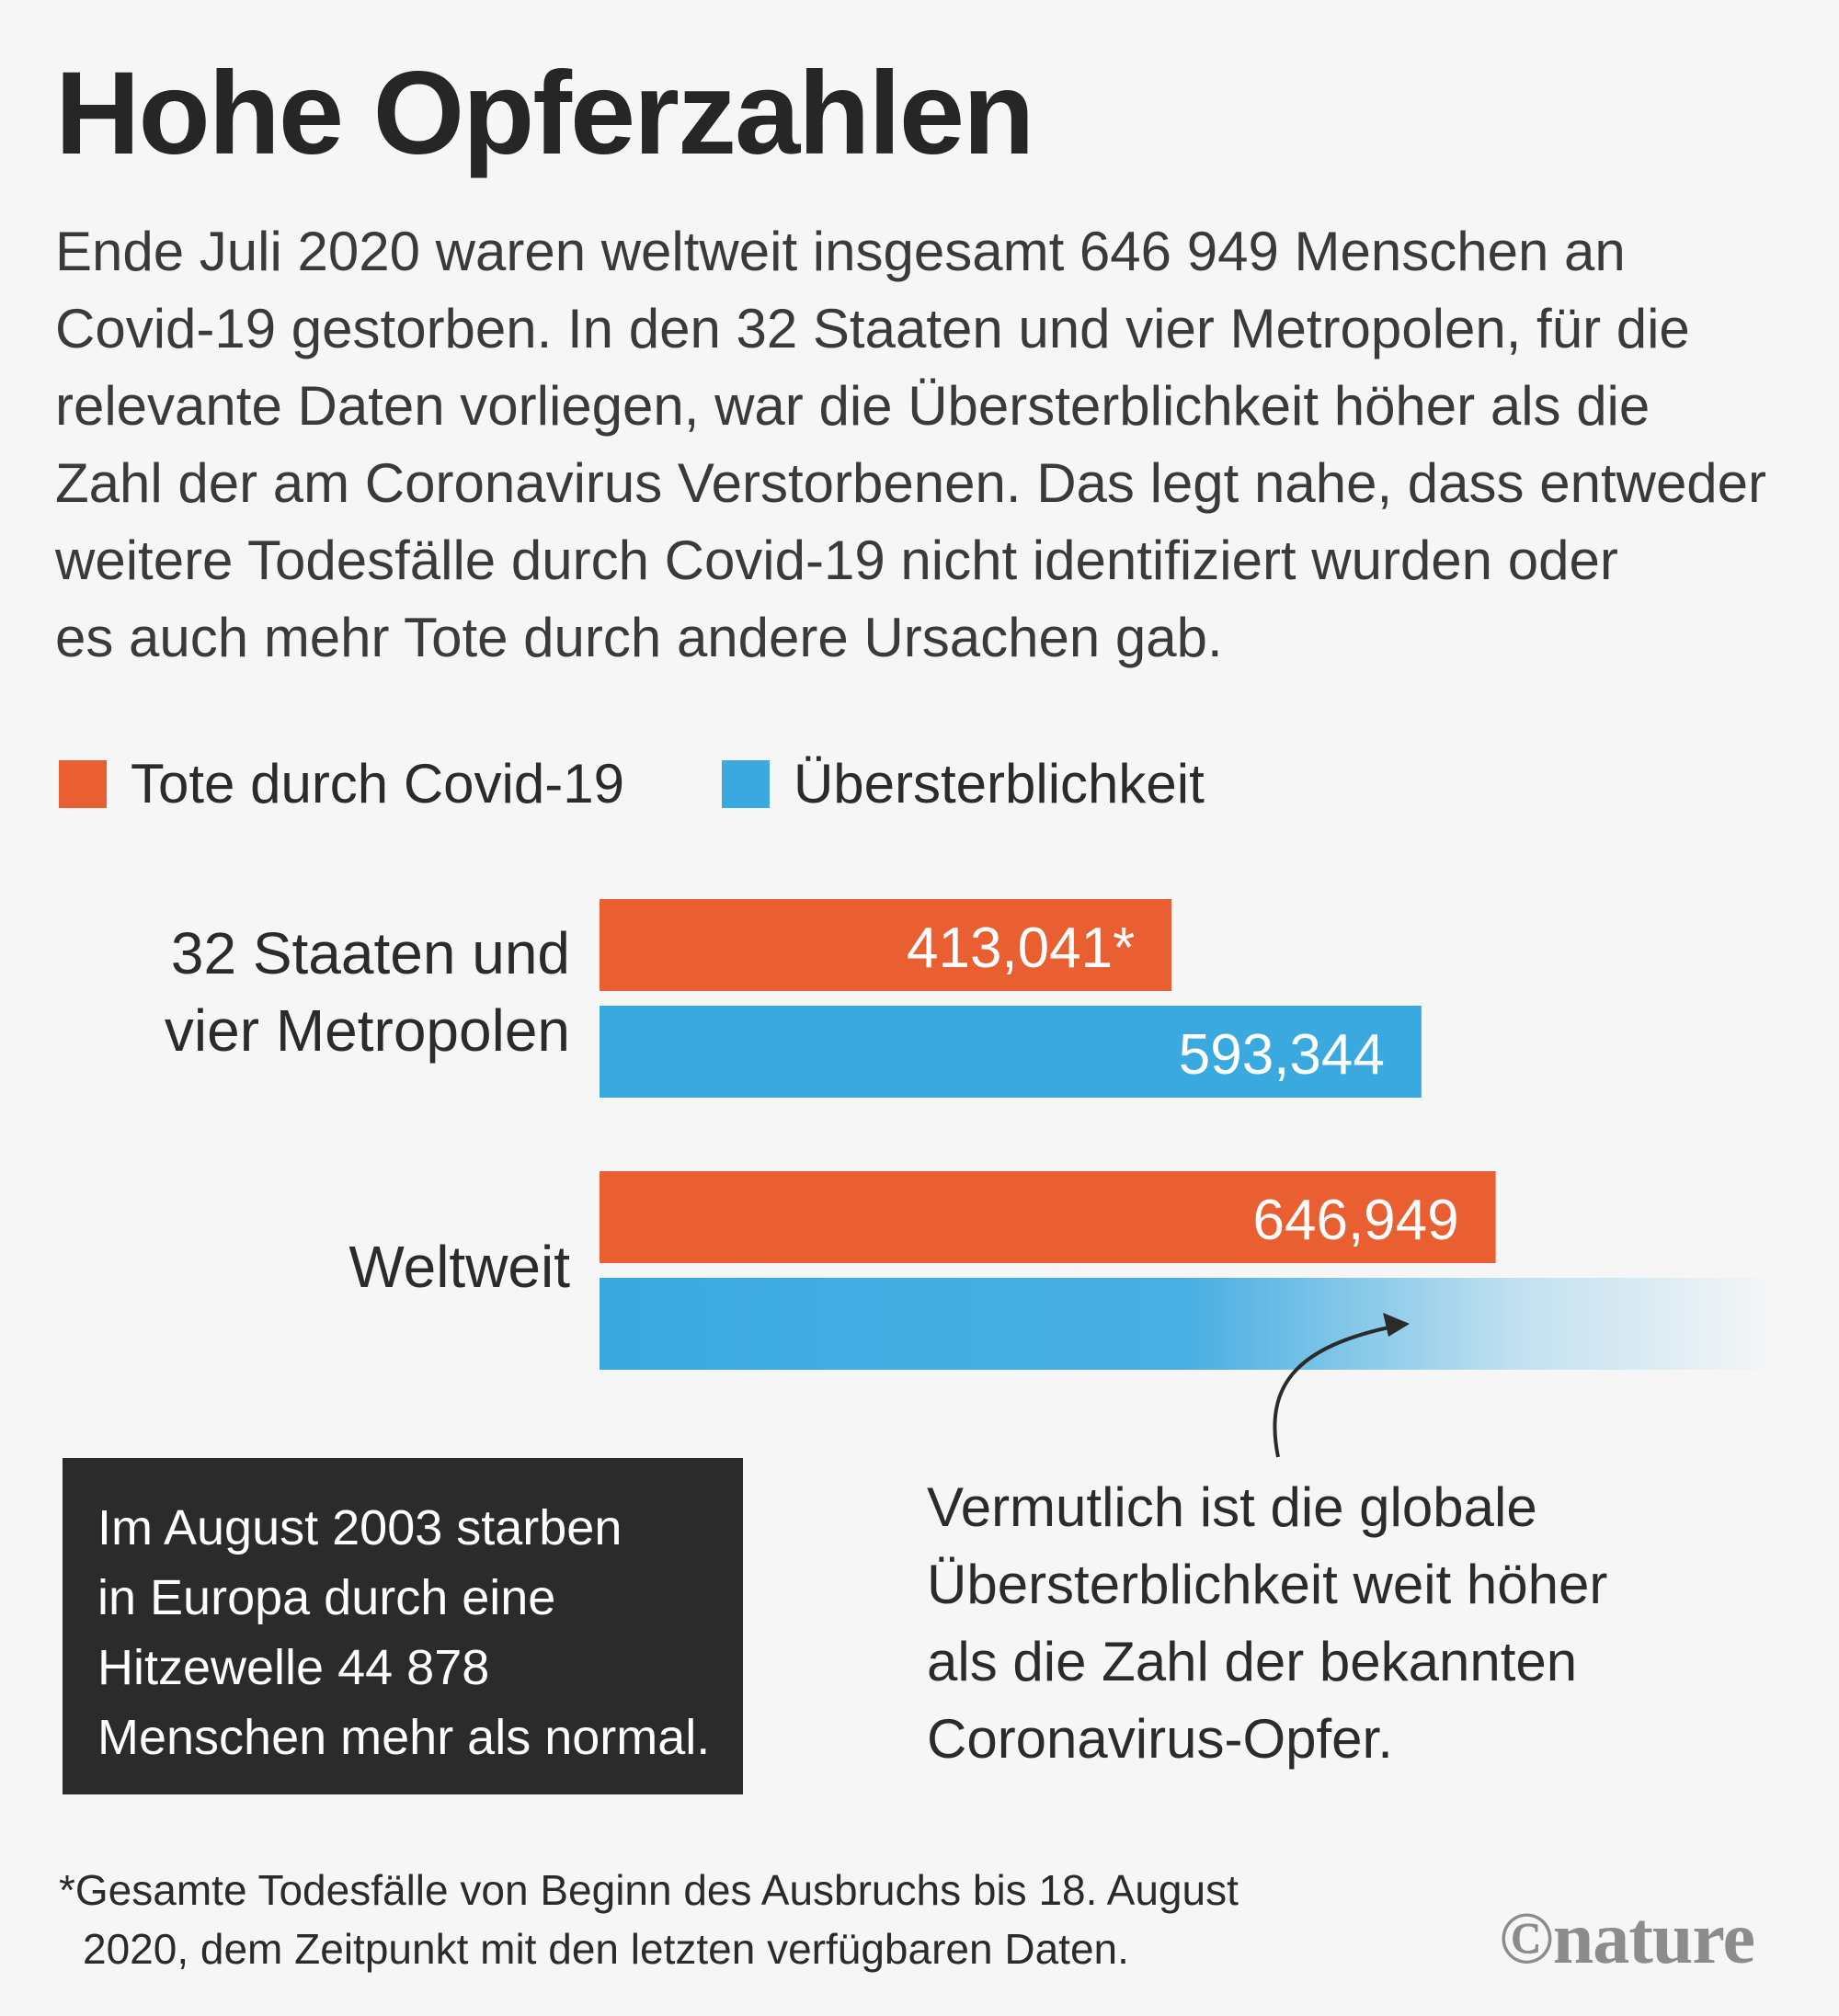  I want to click on bar-value-label: 413,041*, so click(1021, 948).